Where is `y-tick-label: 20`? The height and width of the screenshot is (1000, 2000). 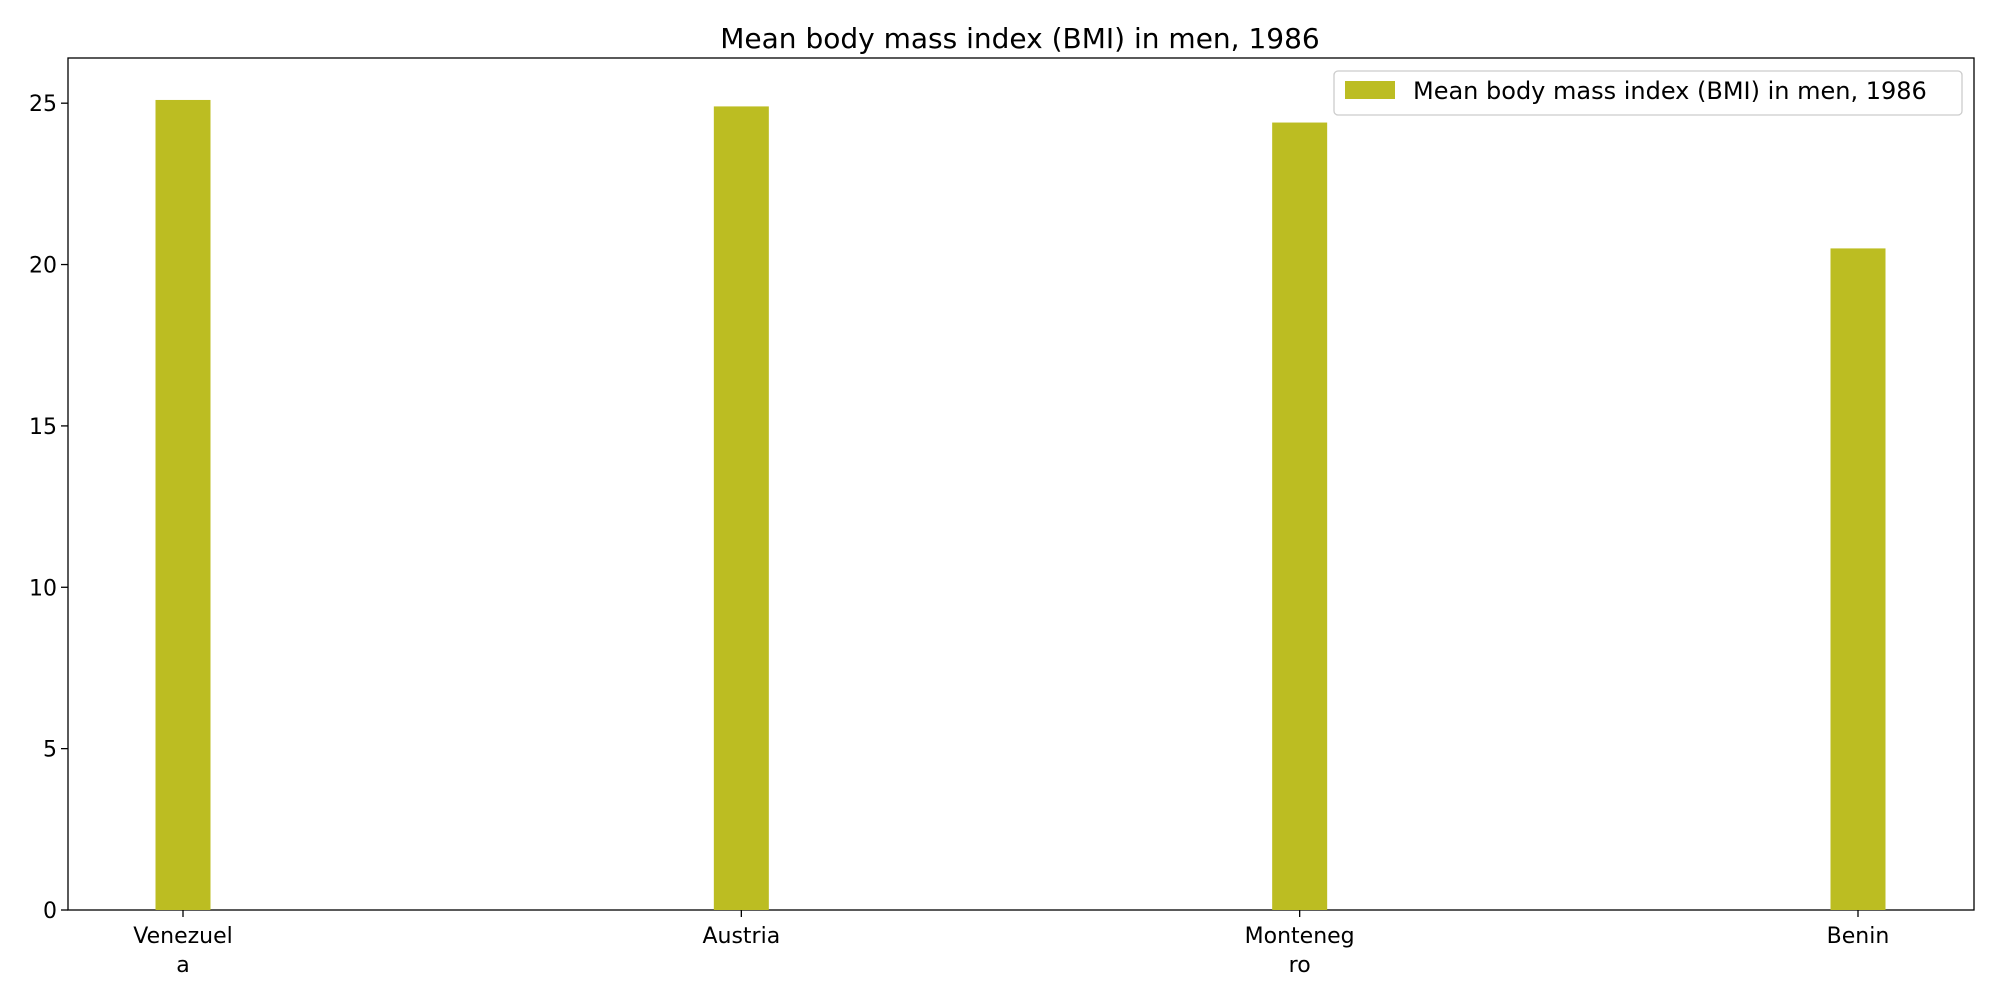 y-tick-label: 20 is located at coordinates (43, 266).